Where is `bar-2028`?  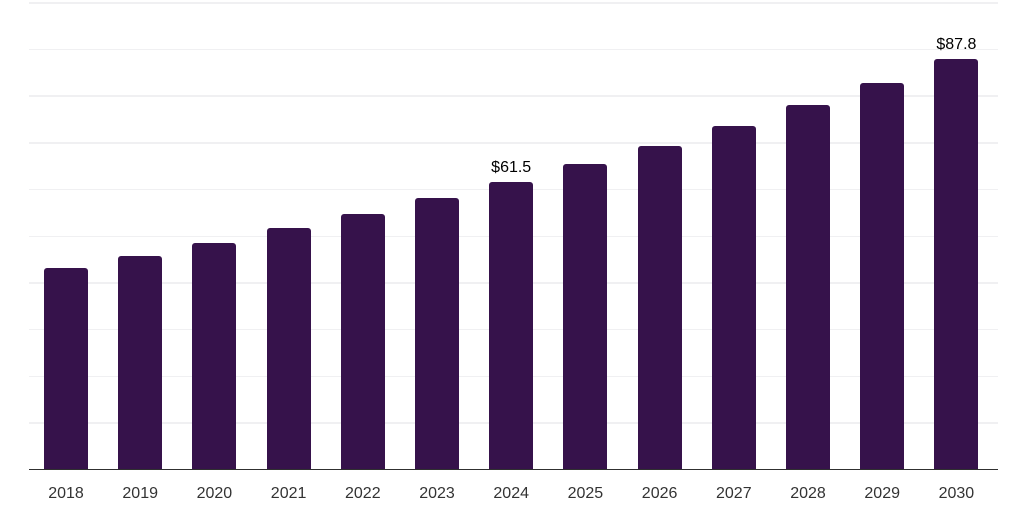 bar-2028 is located at coordinates (808, 286).